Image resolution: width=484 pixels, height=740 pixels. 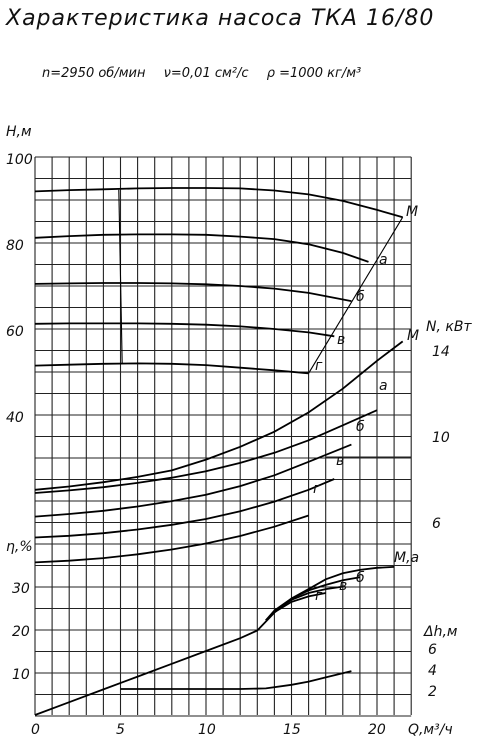 What do you see at coordinates (360, 578) in the screenshot?
I see `curve-label-eta-b: б` at bounding box center [360, 578].